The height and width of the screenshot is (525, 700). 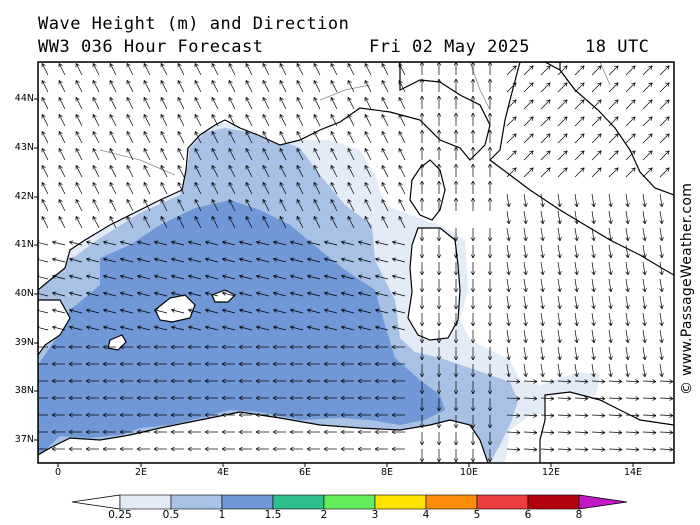 I want to click on colorbar-label: 8, so click(x=579, y=515).